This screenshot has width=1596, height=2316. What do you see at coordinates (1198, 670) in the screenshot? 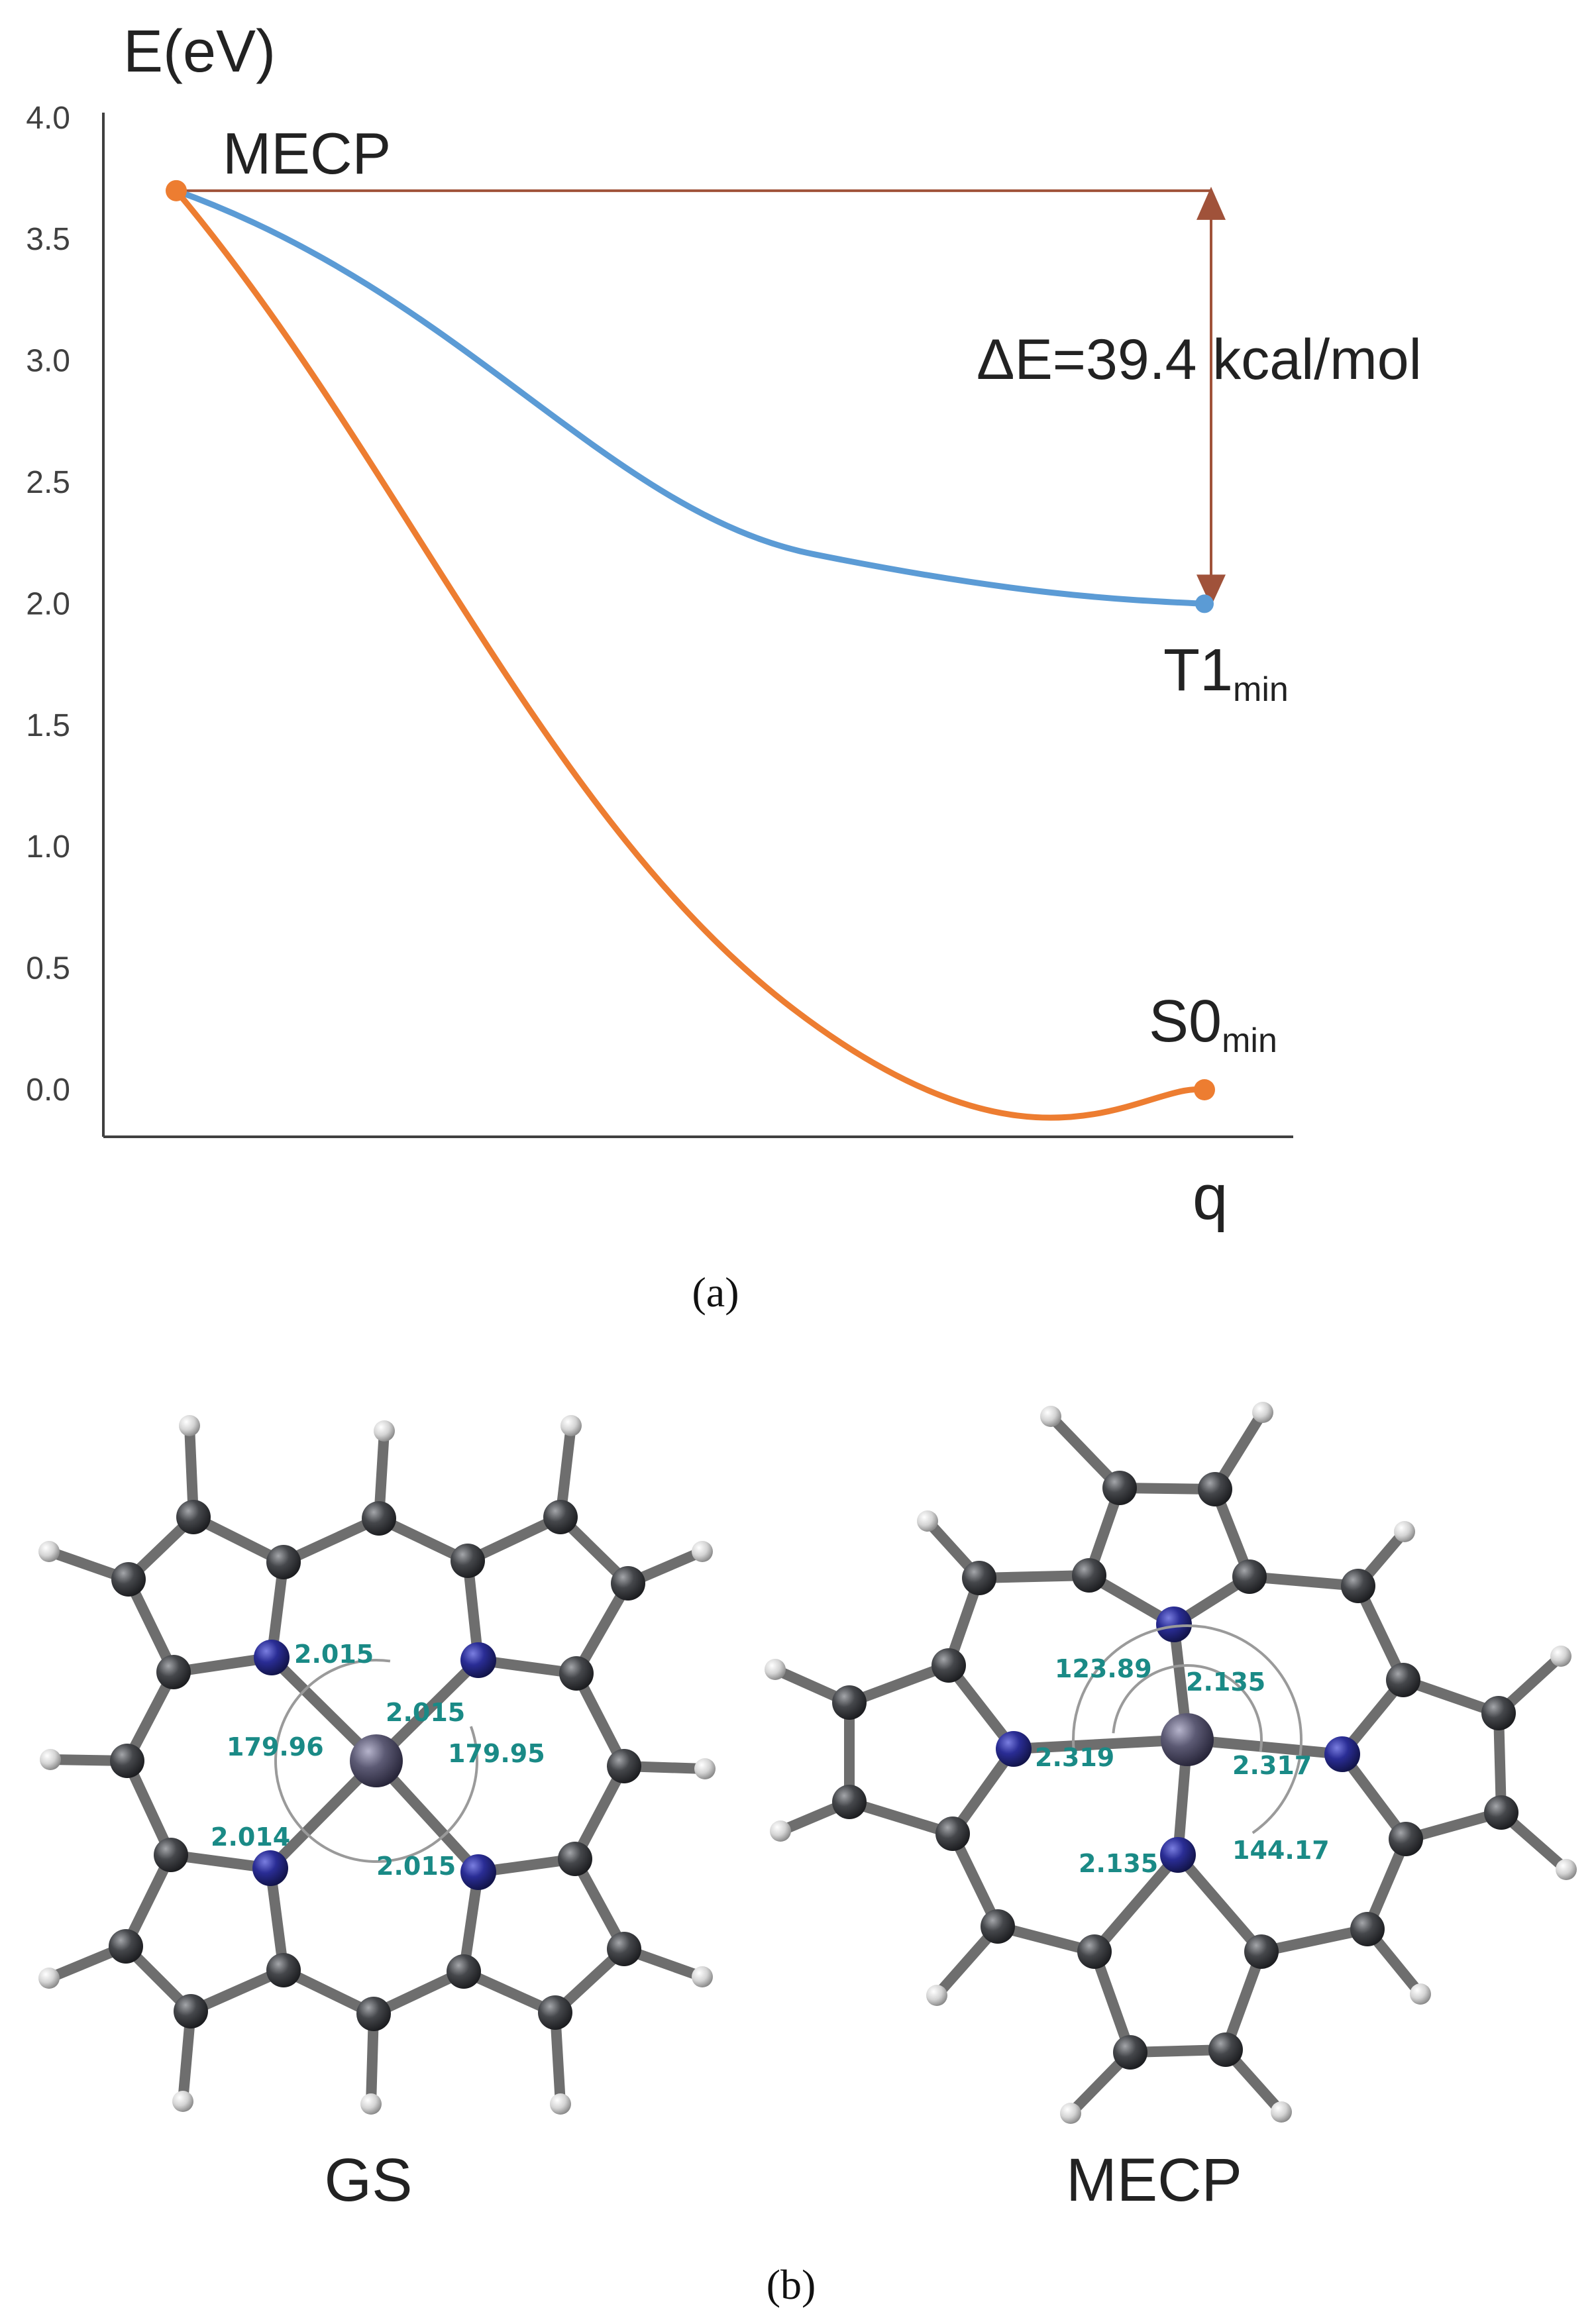
I see `t1min-label-main: T1` at bounding box center [1198, 670].